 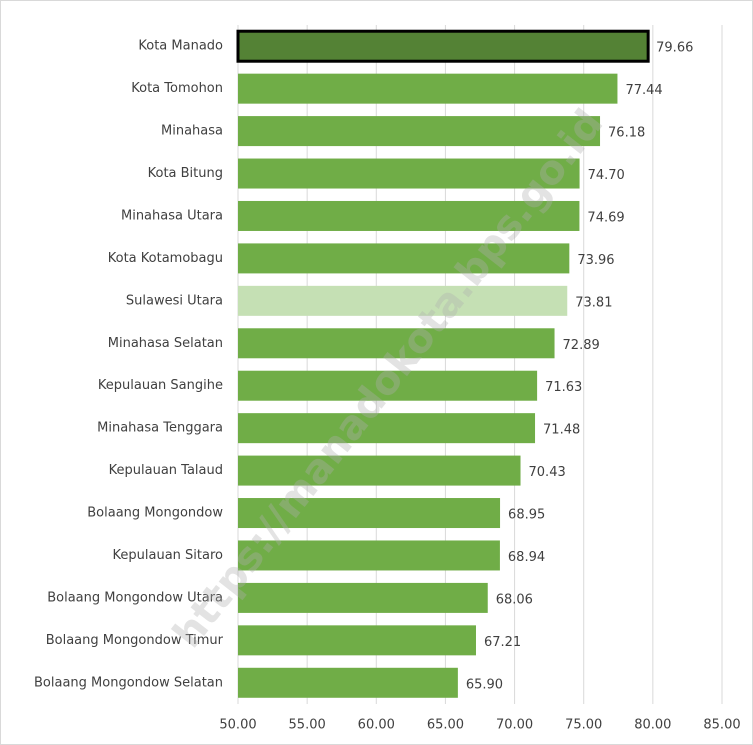 I want to click on category-label: Kota Tomohon, so click(x=177, y=88).